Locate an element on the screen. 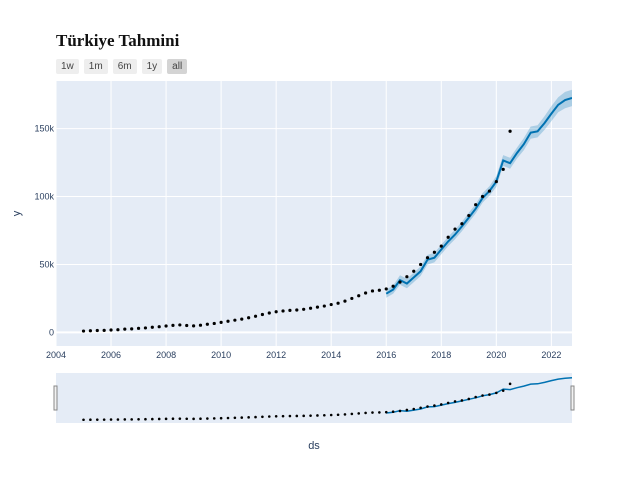 This screenshot has height=489, width=629. range-button-6m: 6m is located at coordinates (124, 66).